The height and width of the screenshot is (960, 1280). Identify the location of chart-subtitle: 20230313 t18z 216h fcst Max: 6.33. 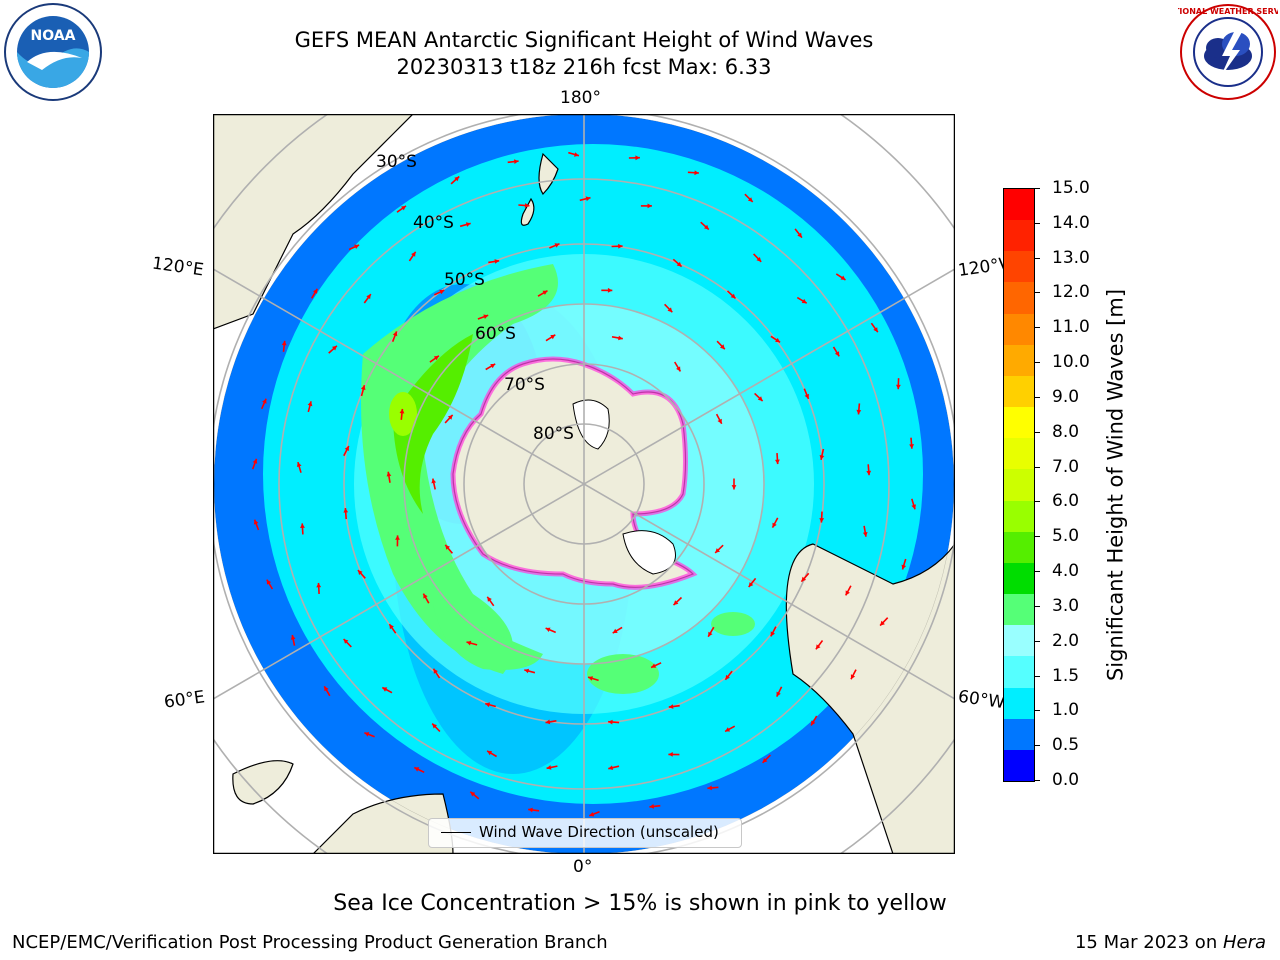
(584, 67).